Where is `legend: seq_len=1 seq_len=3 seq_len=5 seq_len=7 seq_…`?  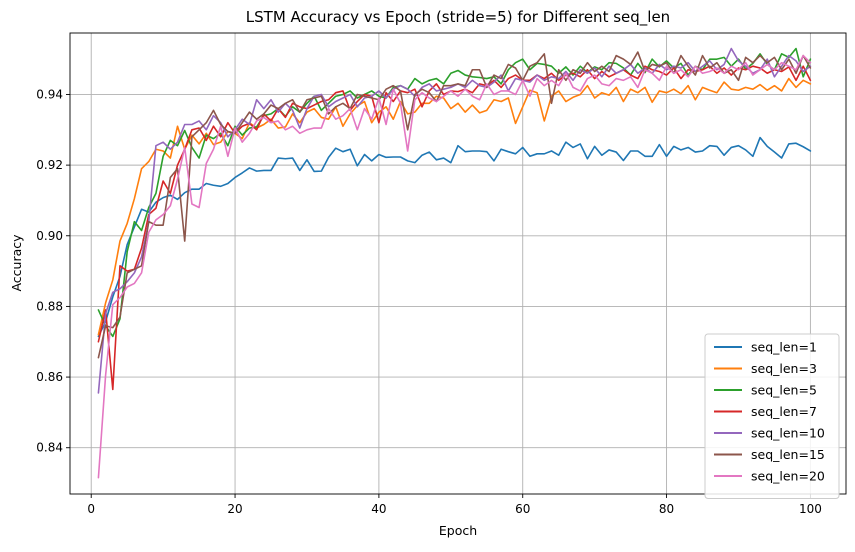 legend: seq_len=1 seq_len=3 seq_len=5 seq_len=7 seq_… is located at coordinates (772, 416).